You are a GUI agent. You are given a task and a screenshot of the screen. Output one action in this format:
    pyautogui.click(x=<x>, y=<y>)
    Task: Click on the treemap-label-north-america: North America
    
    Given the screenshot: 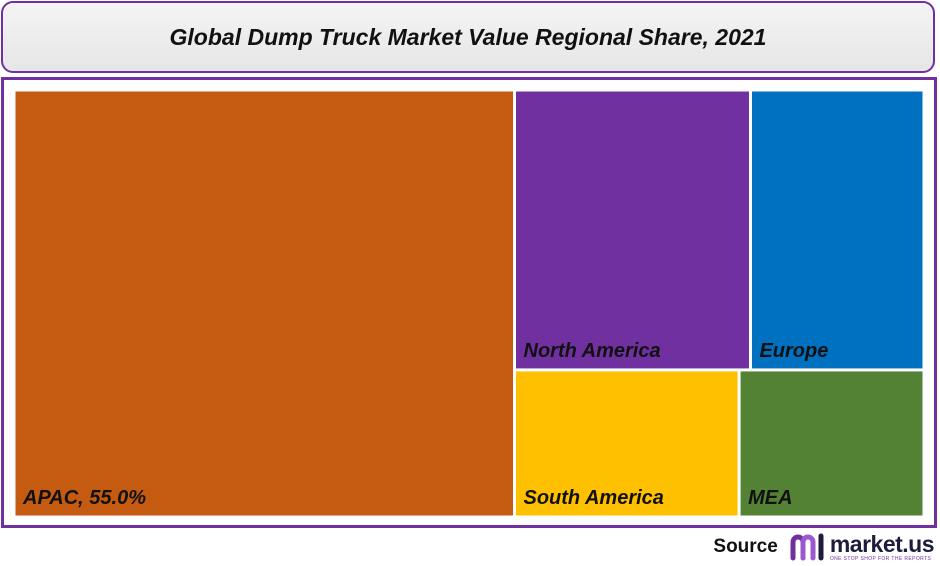 What is the action you would take?
    pyautogui.click(x=592, y=351)
    